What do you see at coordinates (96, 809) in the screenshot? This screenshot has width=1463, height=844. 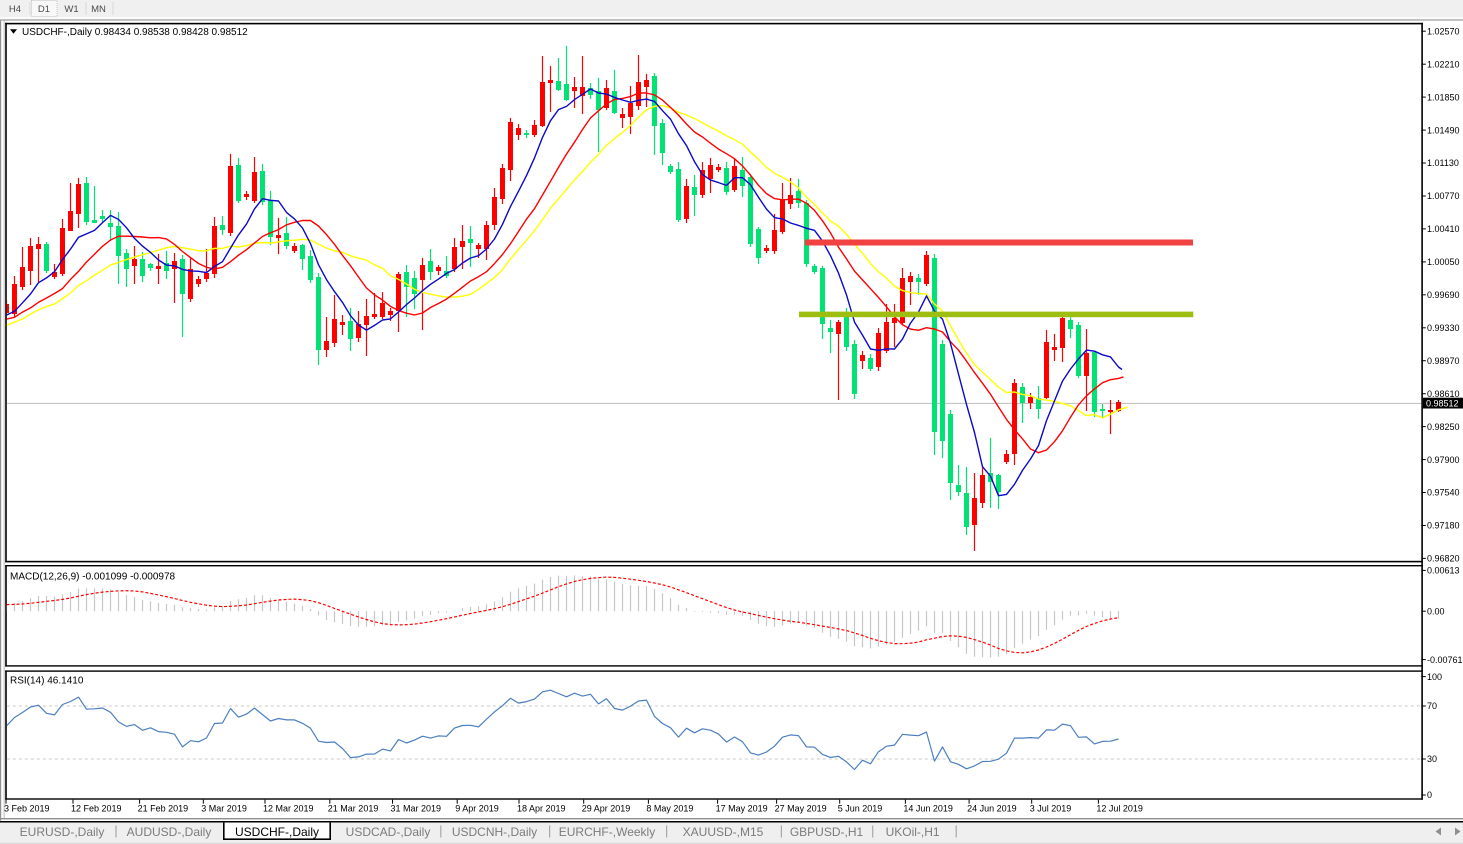 I see `svg-text: 12 Feb 2019` at bounding box center [96, 809].